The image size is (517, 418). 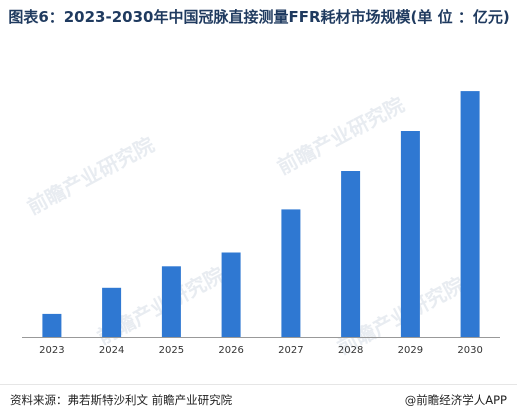 What do you see at coordinates (171, 301) in the screenshot?
I see `bar-2025` at bounding box center [171, 301].